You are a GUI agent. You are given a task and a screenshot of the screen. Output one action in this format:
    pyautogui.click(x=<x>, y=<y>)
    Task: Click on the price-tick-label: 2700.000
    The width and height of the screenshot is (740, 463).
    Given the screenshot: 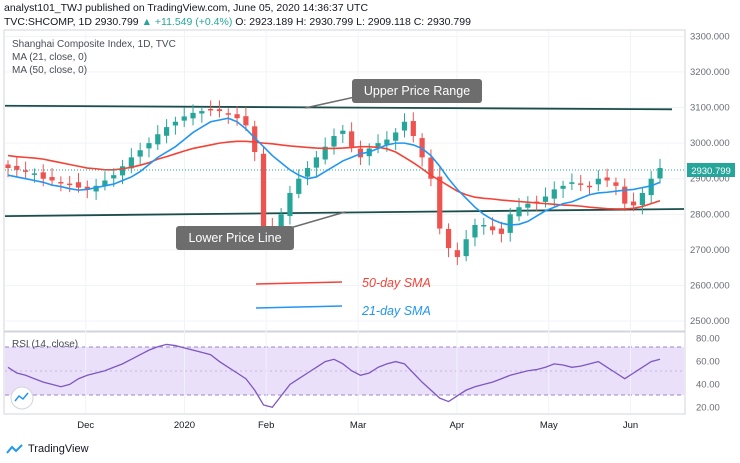 What is the action you would take?
    pyautogui.click(x=710, y=250)
    